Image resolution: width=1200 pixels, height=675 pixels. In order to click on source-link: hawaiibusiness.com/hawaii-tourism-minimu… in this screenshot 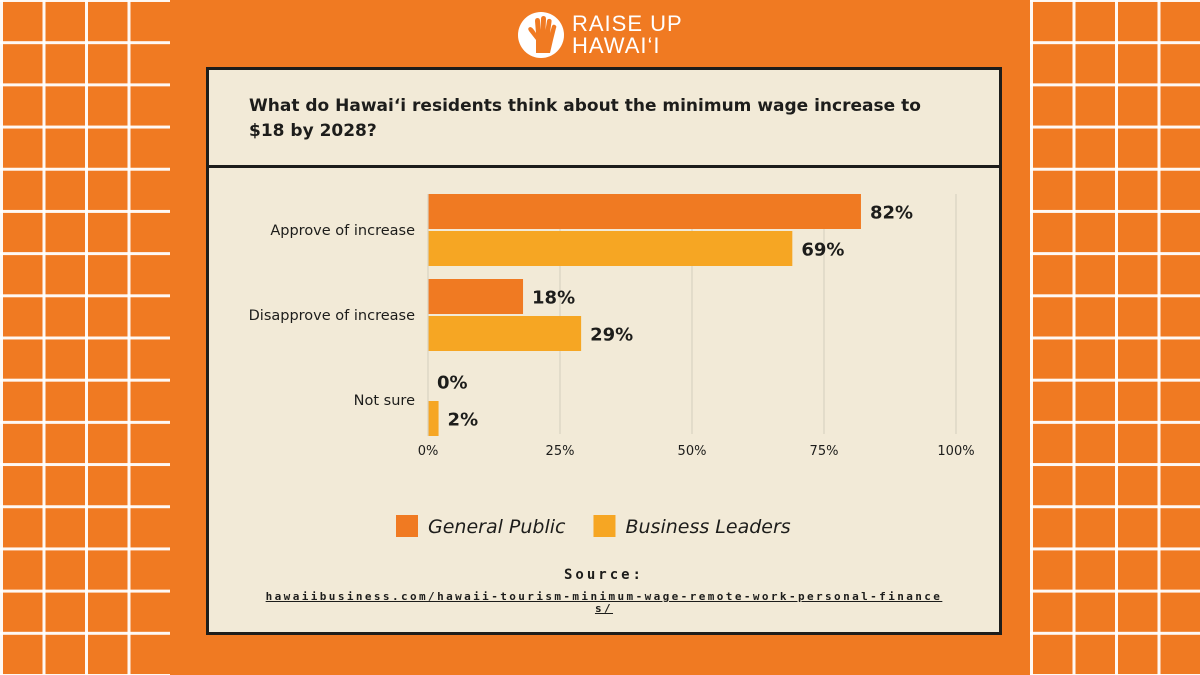, I will do `click(604, 602)`.